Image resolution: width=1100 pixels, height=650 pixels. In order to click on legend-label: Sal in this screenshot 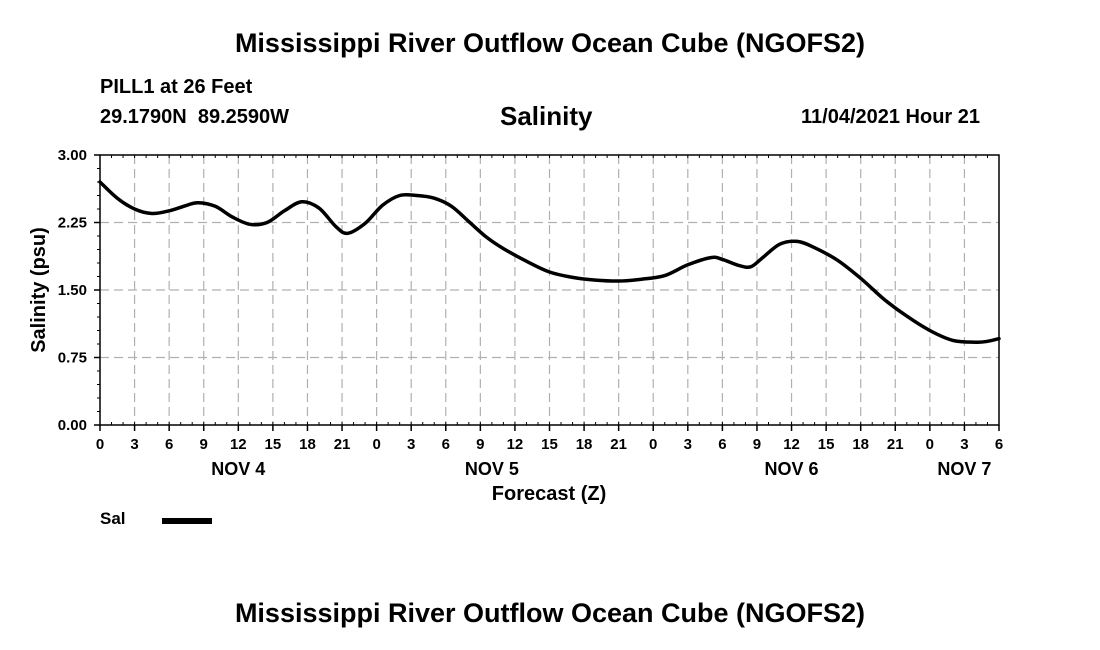, I will do `click(113, 518)`.